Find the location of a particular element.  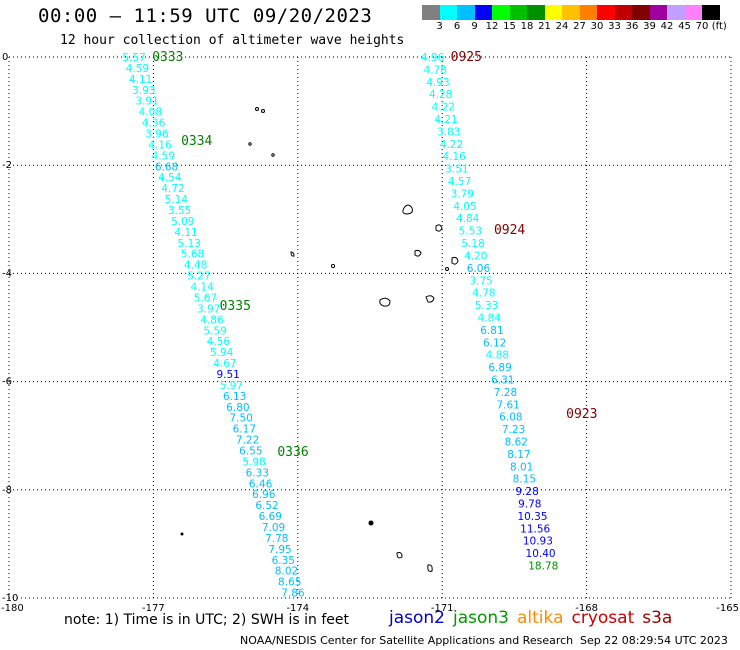

color-scale-bar is located at coordinates (571, 12).